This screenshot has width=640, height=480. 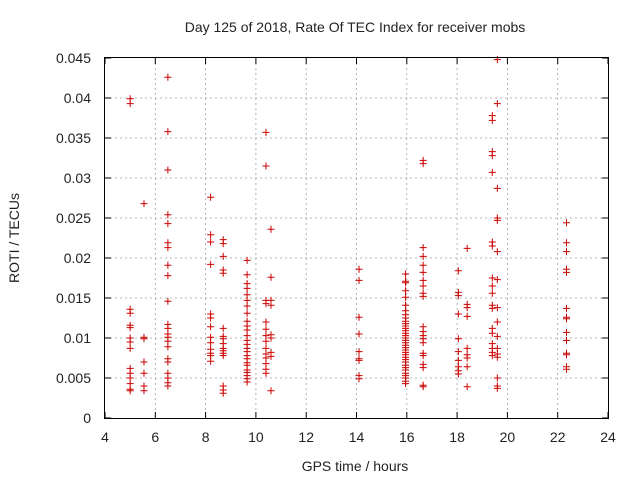 I want to click on y-tick-label: 0.01, so click(x=77, y=338).